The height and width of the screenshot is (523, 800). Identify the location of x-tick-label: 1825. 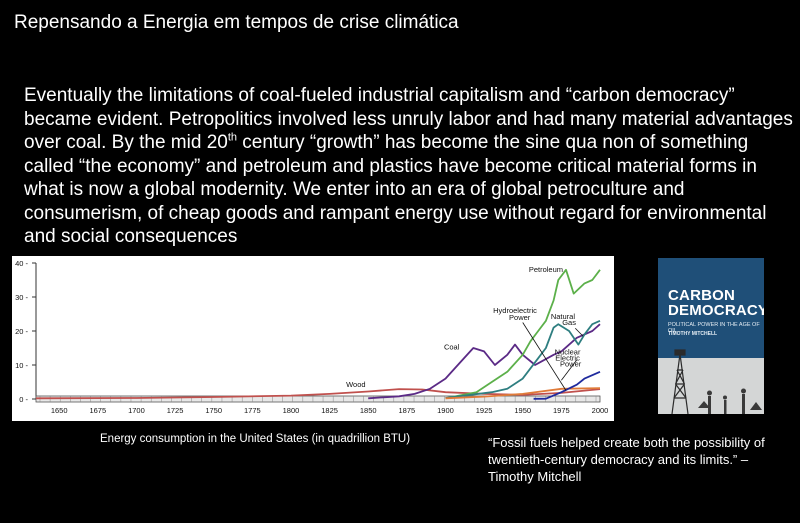
(329, 410).